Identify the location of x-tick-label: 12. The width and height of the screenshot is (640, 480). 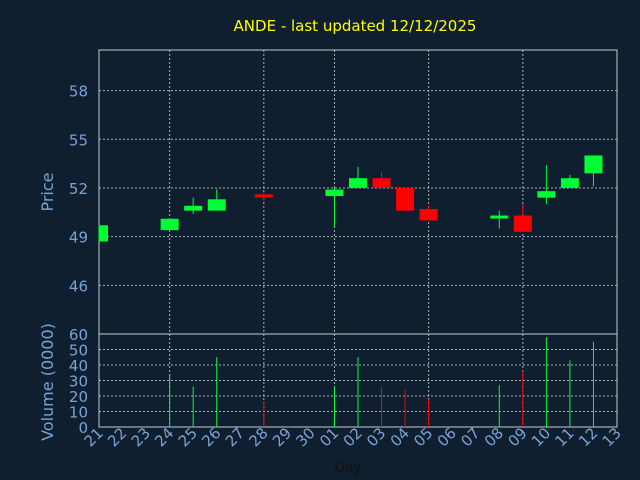
(588, 437).